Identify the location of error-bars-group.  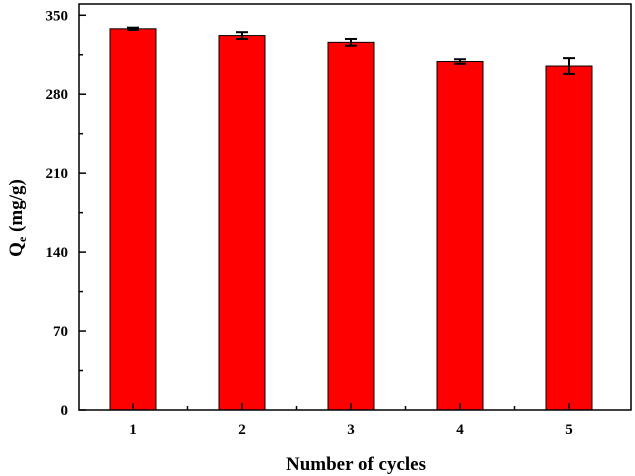
(351, 50).